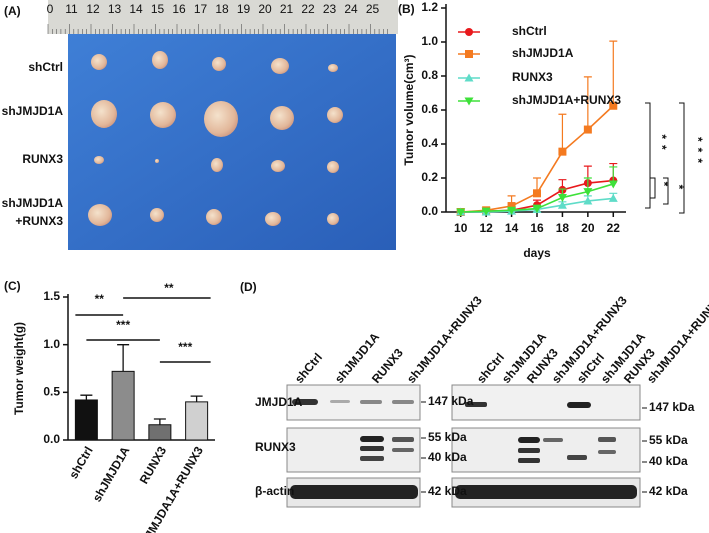  Describe the element at coordinates (170, 488) in the screenshot. I see `x-tick-label: shJMJDA1A+RUNX3` at that location.